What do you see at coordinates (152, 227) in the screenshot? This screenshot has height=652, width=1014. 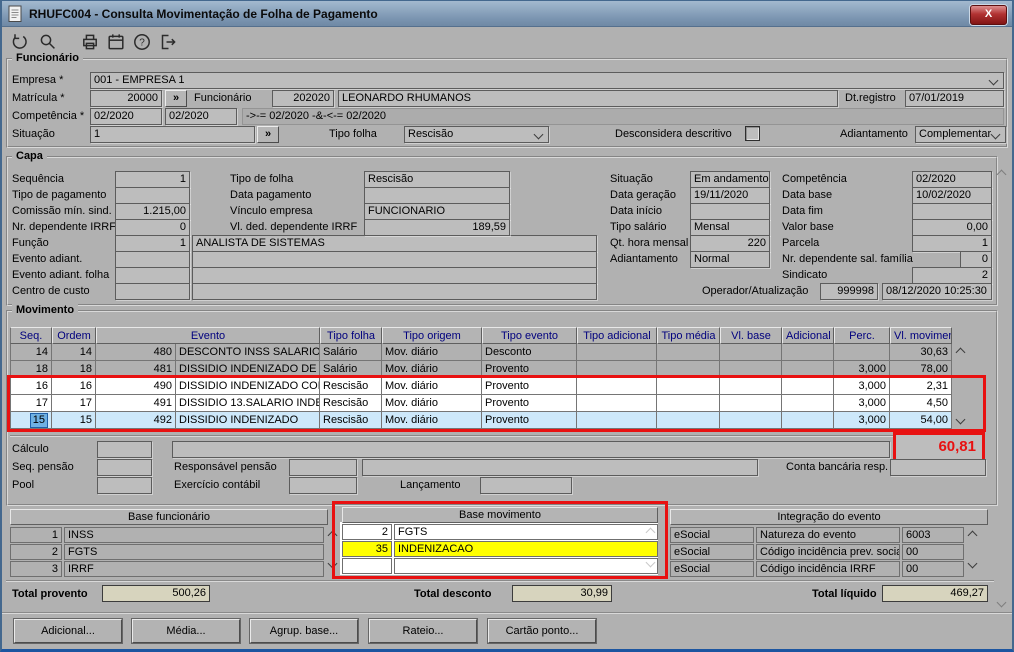 I see `nr-dependente-irrf-field: 0` at bounding box center [152, 227].